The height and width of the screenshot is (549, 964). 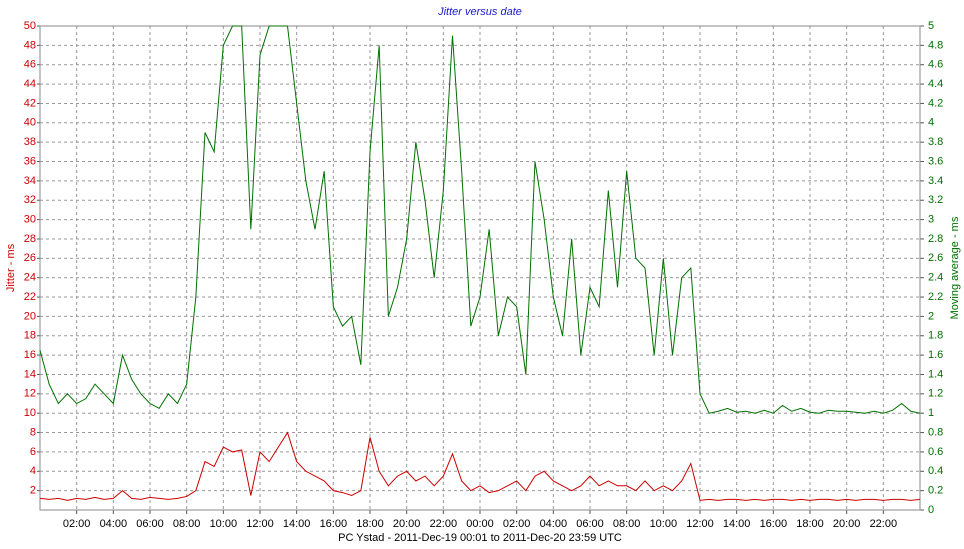 I want to click on y-tick-label: 14, so click(x=30, y=374).